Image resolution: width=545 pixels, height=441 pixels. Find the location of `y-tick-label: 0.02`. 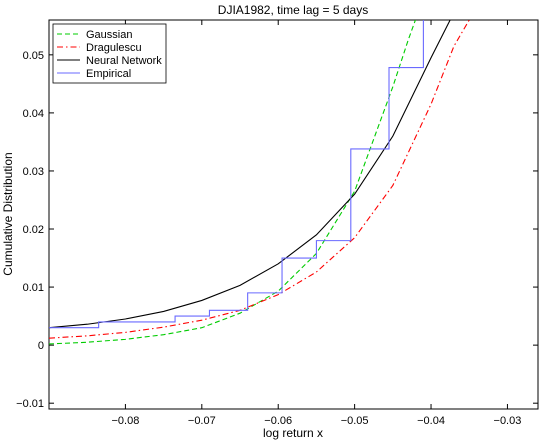

y-tick-label: 0.02 is located at coordinates (33, 230).